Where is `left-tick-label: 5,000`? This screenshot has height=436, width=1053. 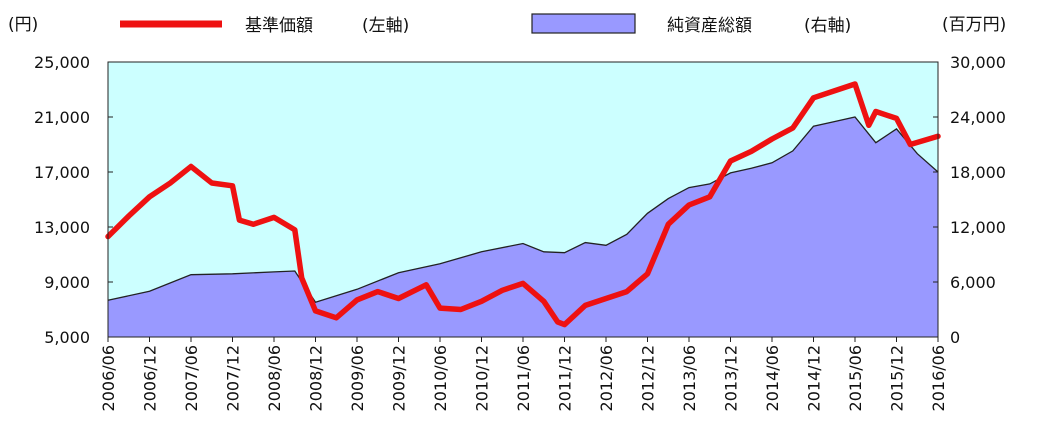 left-tick-label: 5,000 is located at coordinates (67, 337).